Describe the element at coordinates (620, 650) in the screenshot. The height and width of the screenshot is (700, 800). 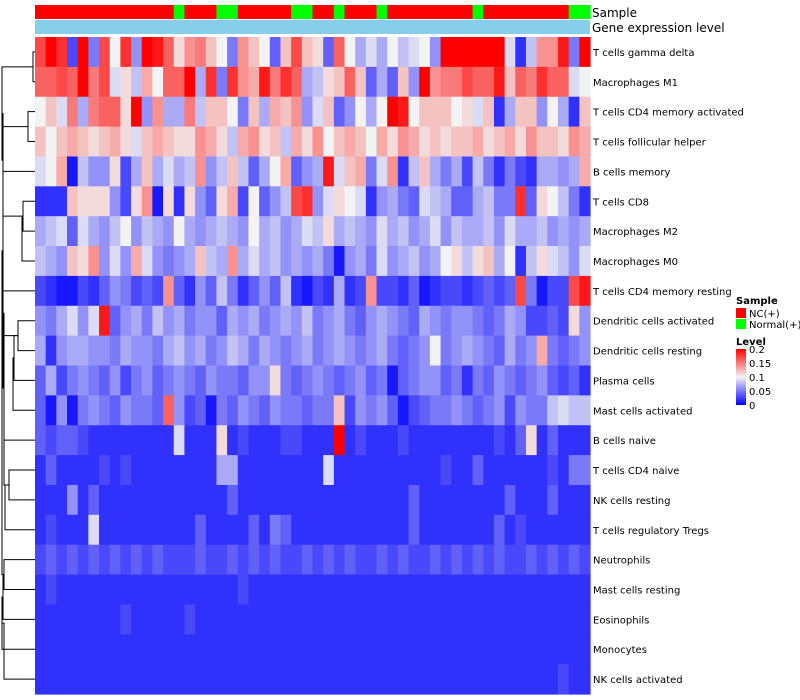
I see `row-label: Monocytes` at that location.